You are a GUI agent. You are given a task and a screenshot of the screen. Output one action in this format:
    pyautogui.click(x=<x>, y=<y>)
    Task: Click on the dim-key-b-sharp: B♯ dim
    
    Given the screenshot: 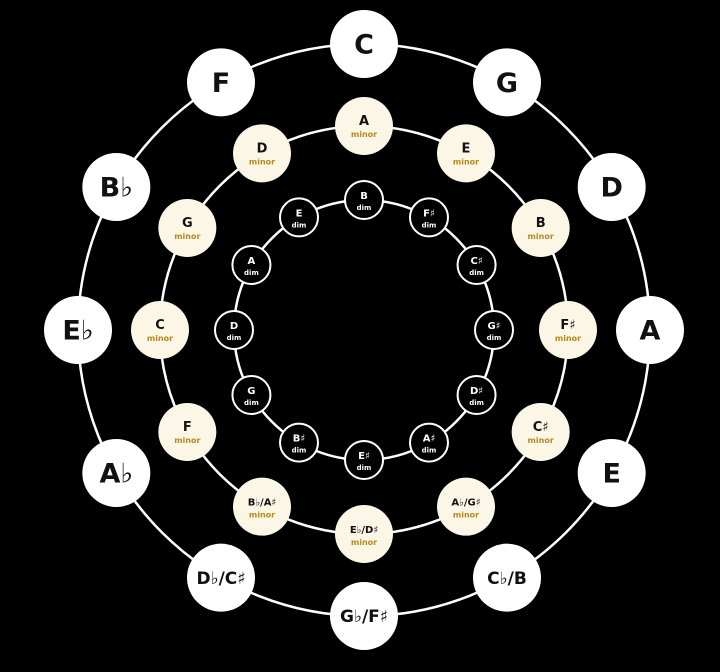 What is the action you would take?
    pyautogui.click(x=299, y=442)
    